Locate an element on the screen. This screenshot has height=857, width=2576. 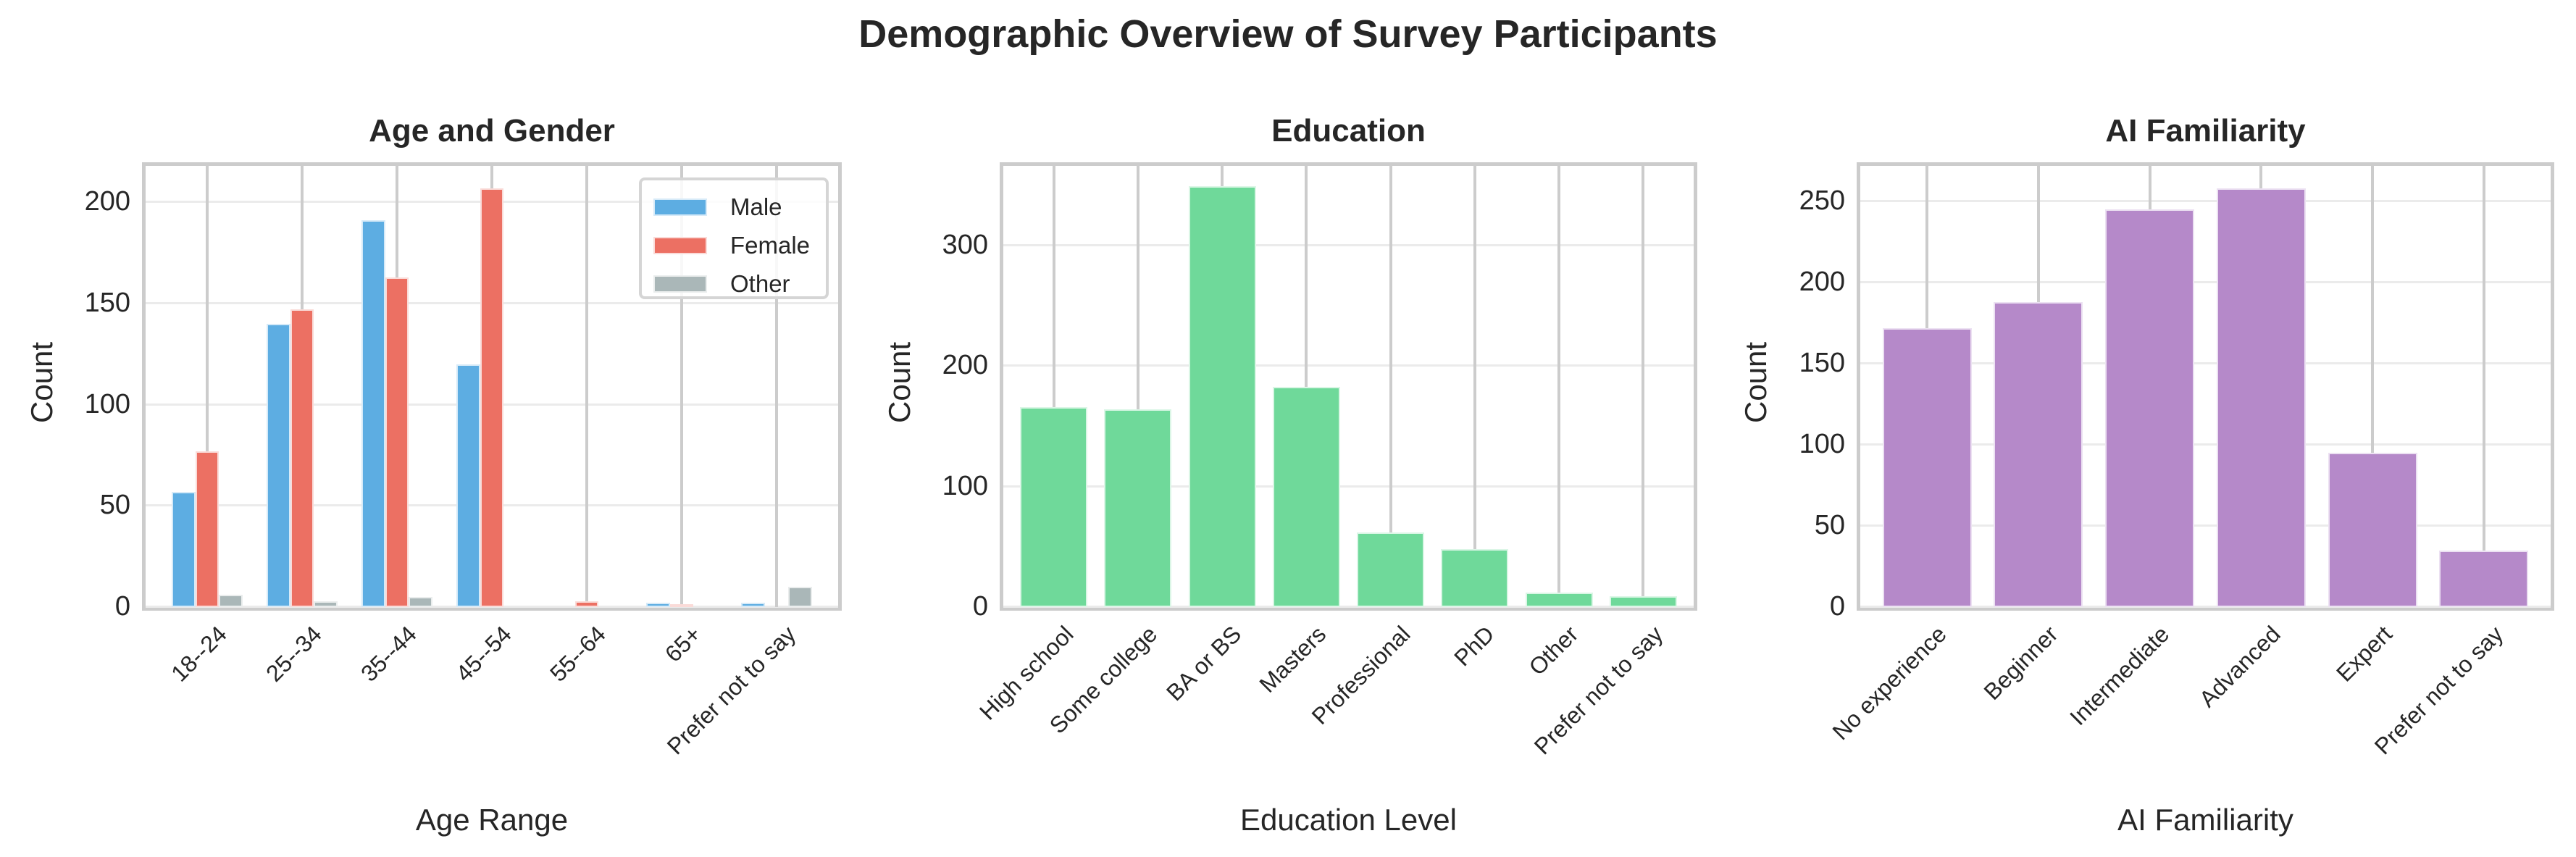
panel-title-ai-familiarity: AI Familiarity is located at coordinates (2205, 131).